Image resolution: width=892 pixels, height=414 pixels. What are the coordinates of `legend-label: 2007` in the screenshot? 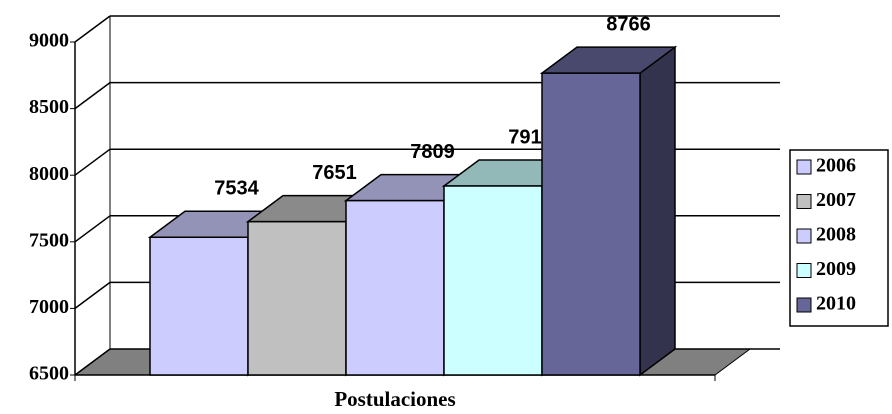 It's located at (836, 200).